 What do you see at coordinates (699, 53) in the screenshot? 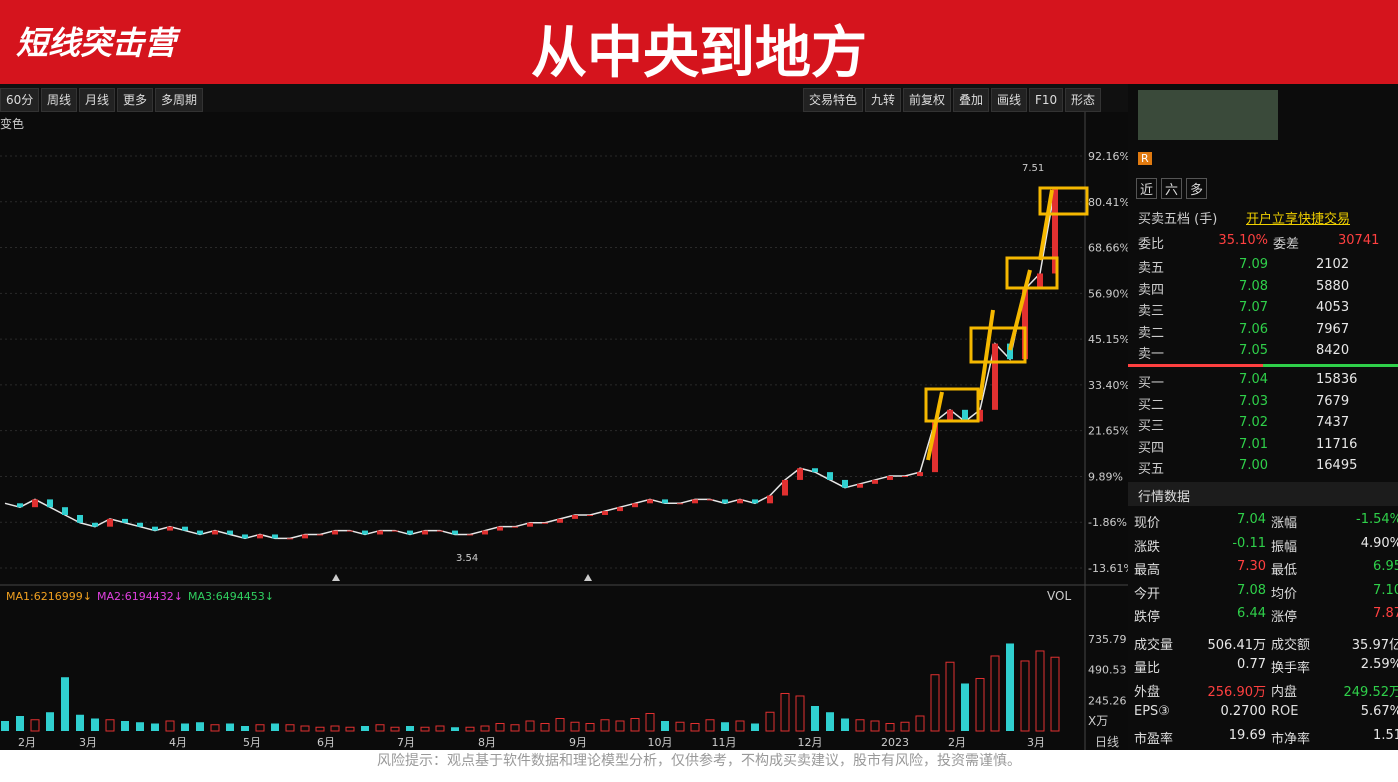
I see `header-title: 从中央到地方` at bounding box center [699, 53].